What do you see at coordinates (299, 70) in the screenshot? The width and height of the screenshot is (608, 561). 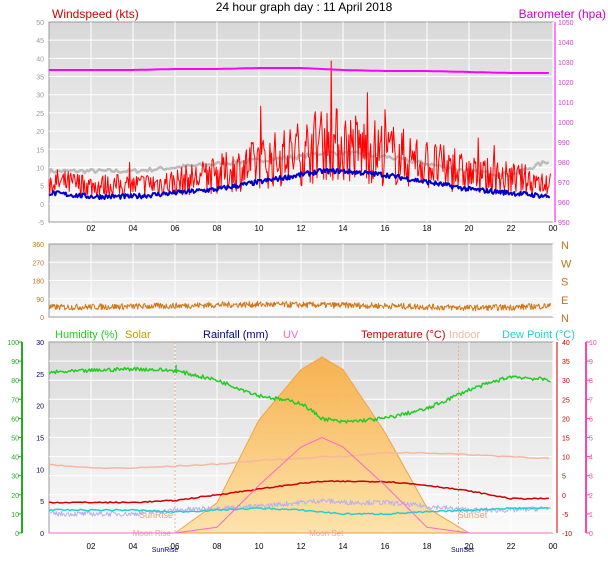 I see `barometer-line` at bounding box center [299, 70].